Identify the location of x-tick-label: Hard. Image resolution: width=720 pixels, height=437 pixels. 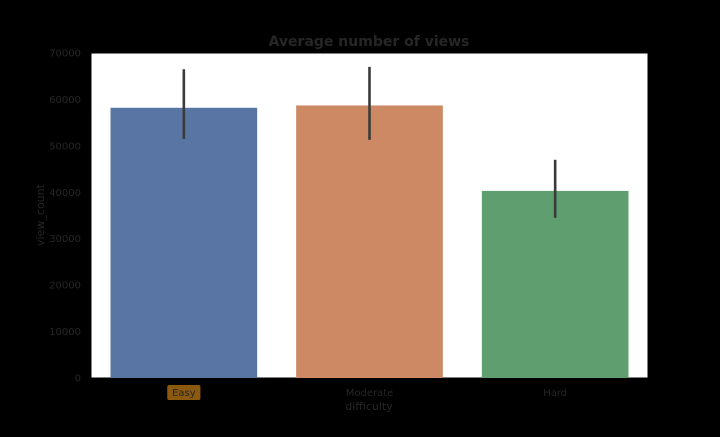
(555, 393).